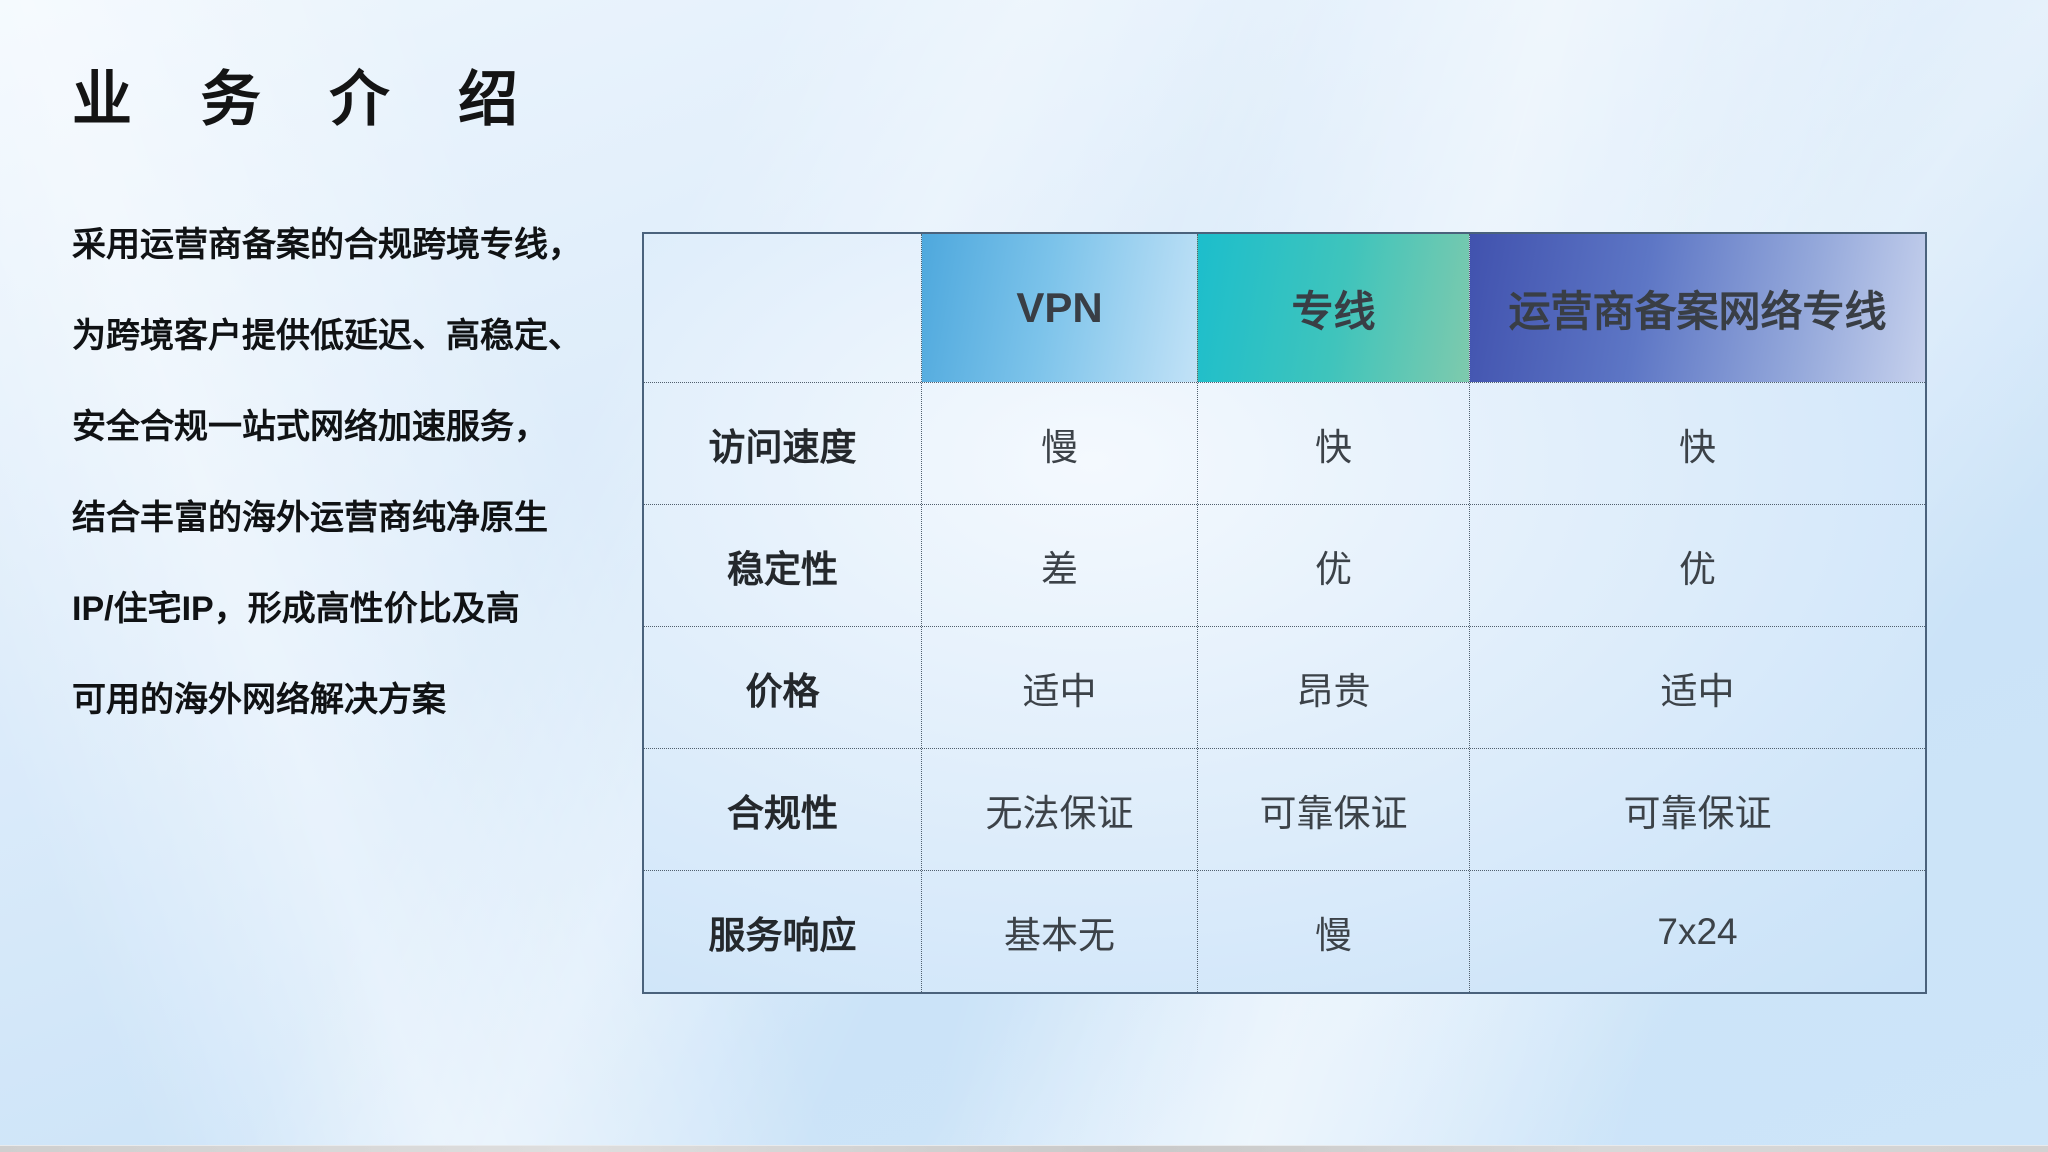 The width and height of the screenshot is (2048, 1152). What do you see at coordinates (1333, 308) in the screenshot?
I see `header-cell-dedicated-line: 专线` at bounding box center [1333, 308].